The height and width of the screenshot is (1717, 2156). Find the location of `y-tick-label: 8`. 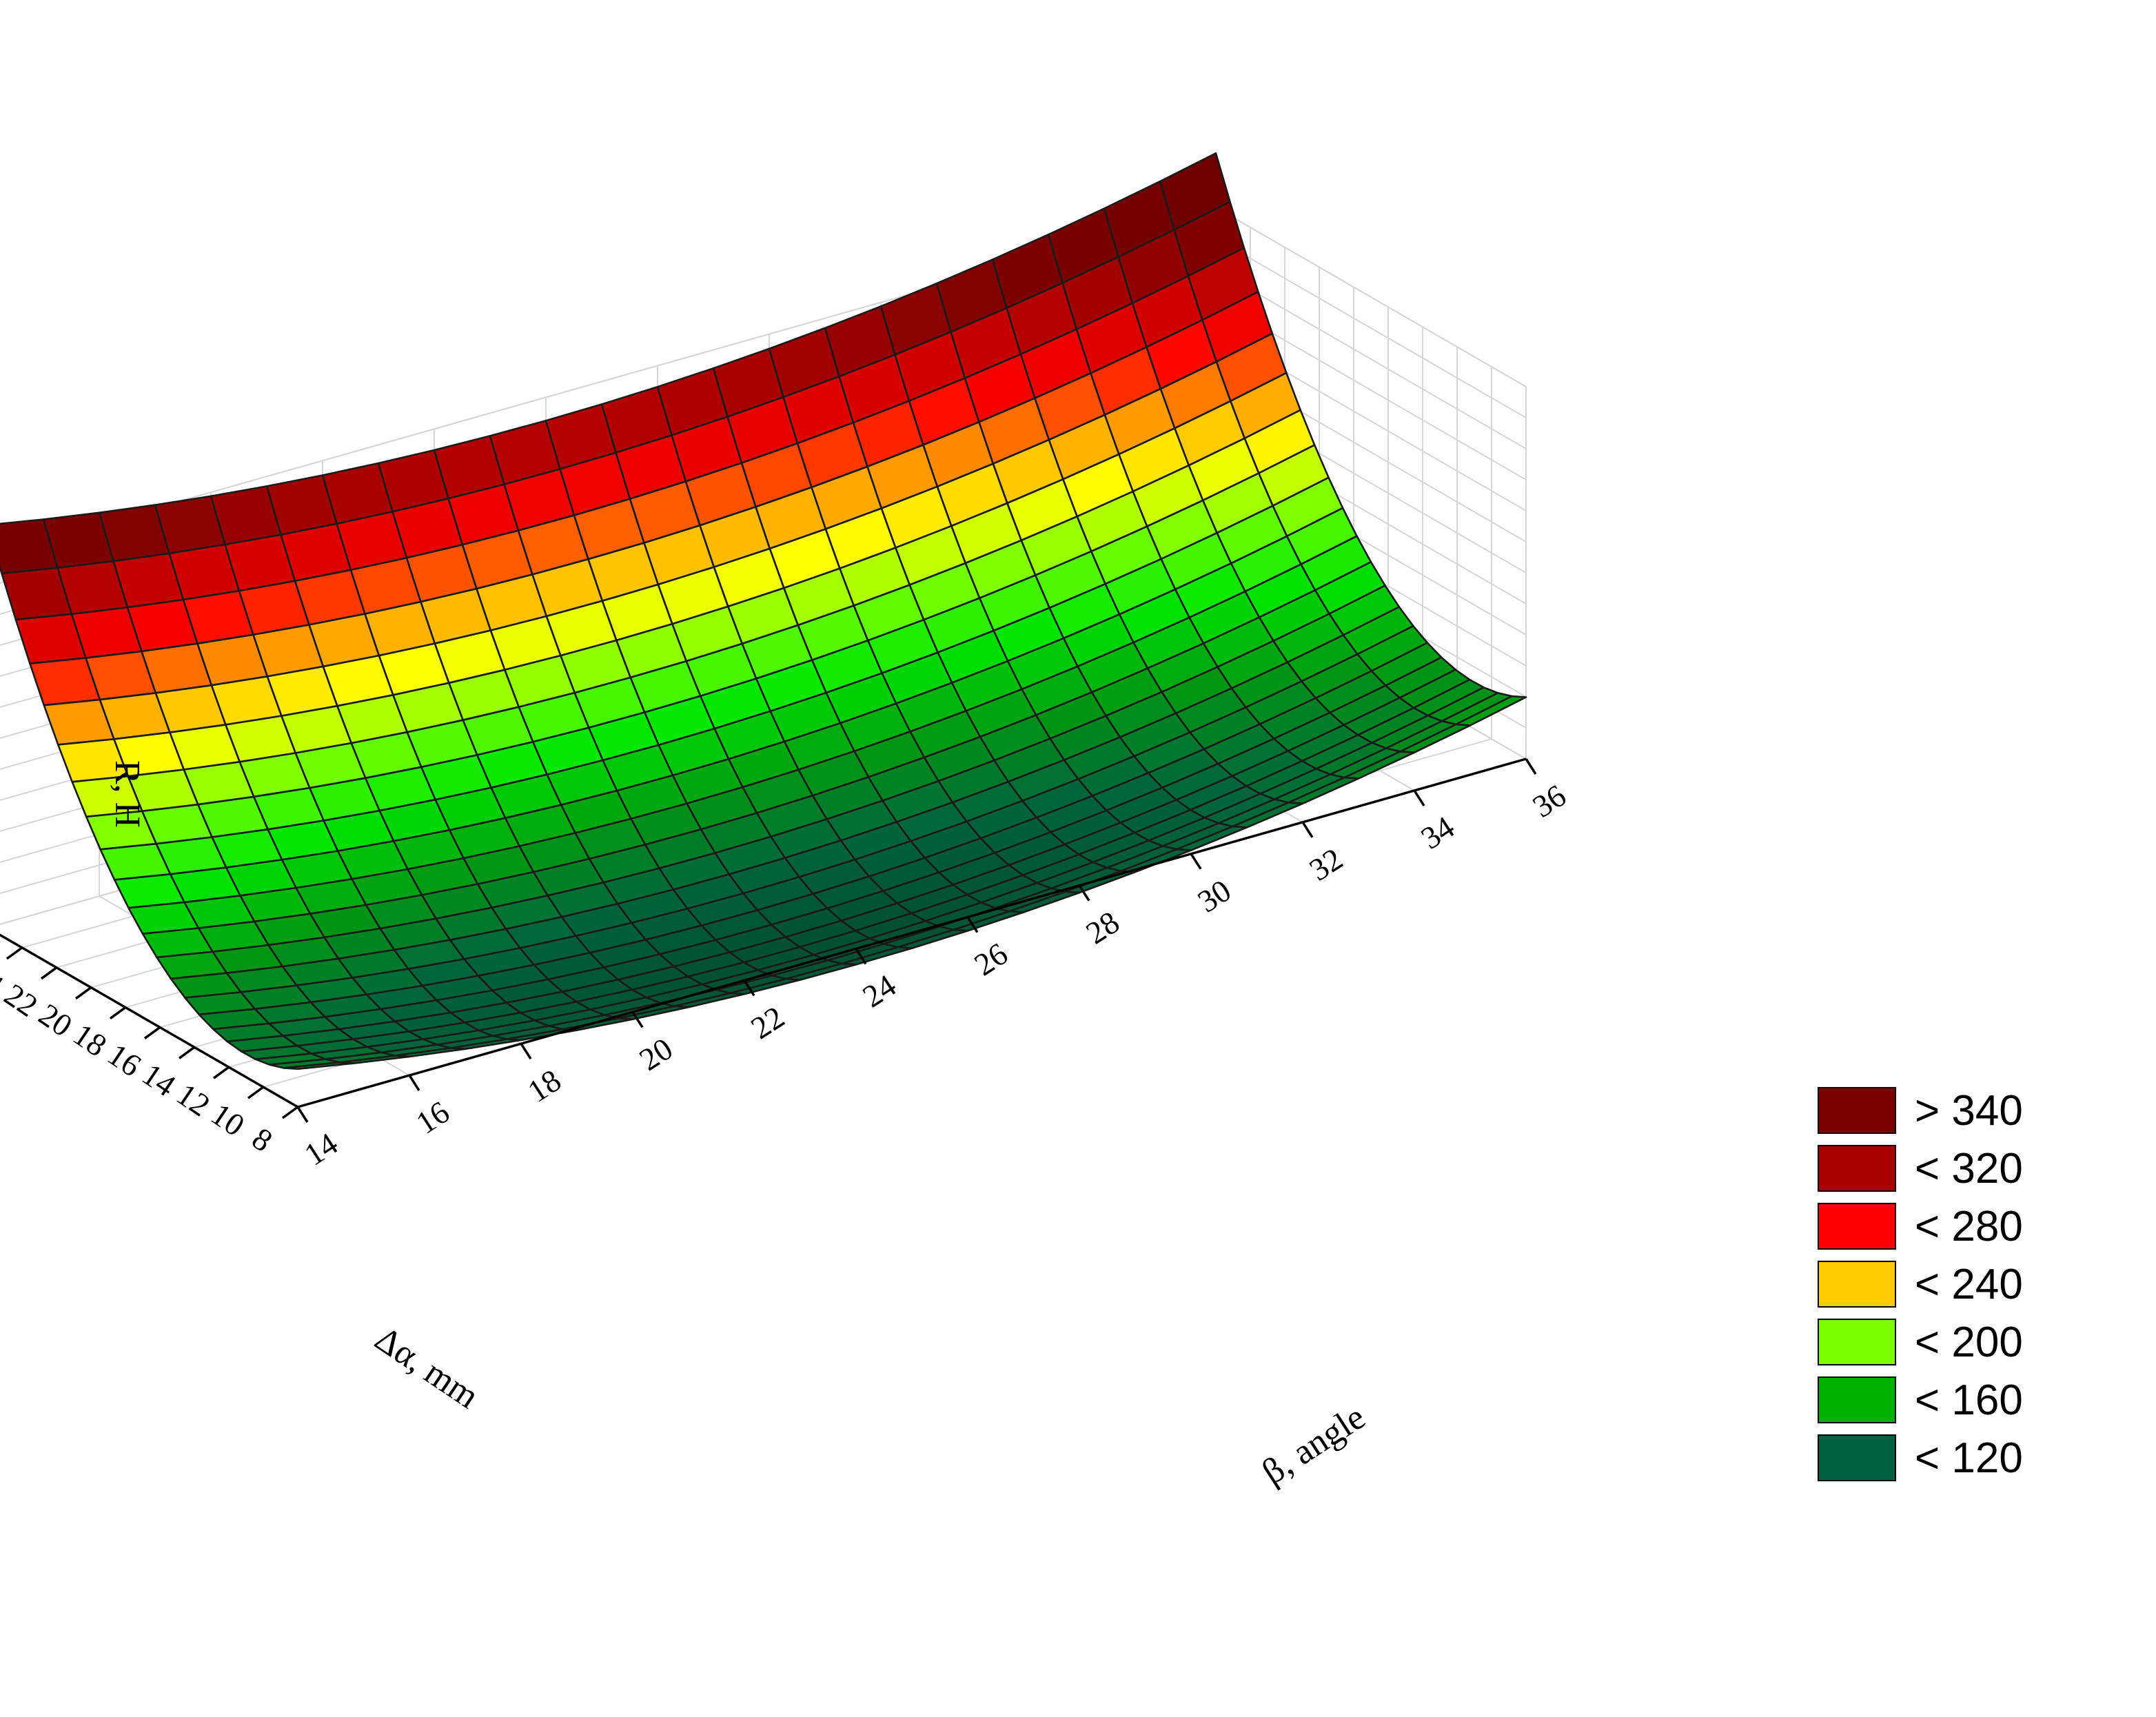

y-tick-label: 8 is located at coordinates (262, 1140).